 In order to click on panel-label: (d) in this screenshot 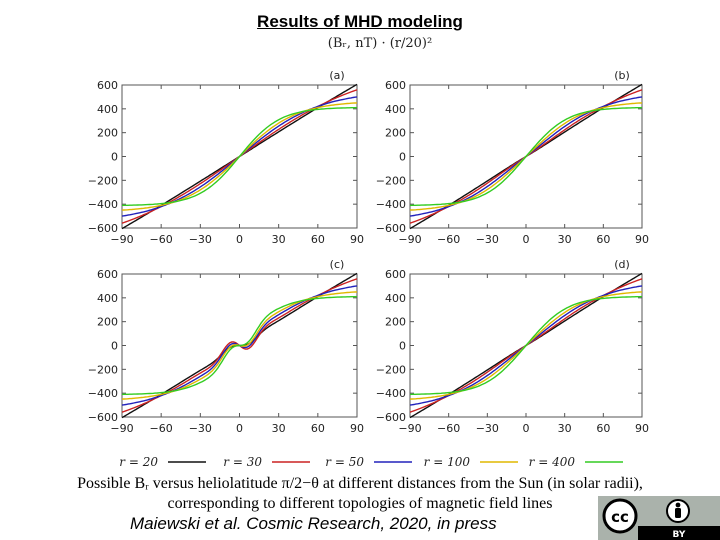, I will do `click(622, 264)`.